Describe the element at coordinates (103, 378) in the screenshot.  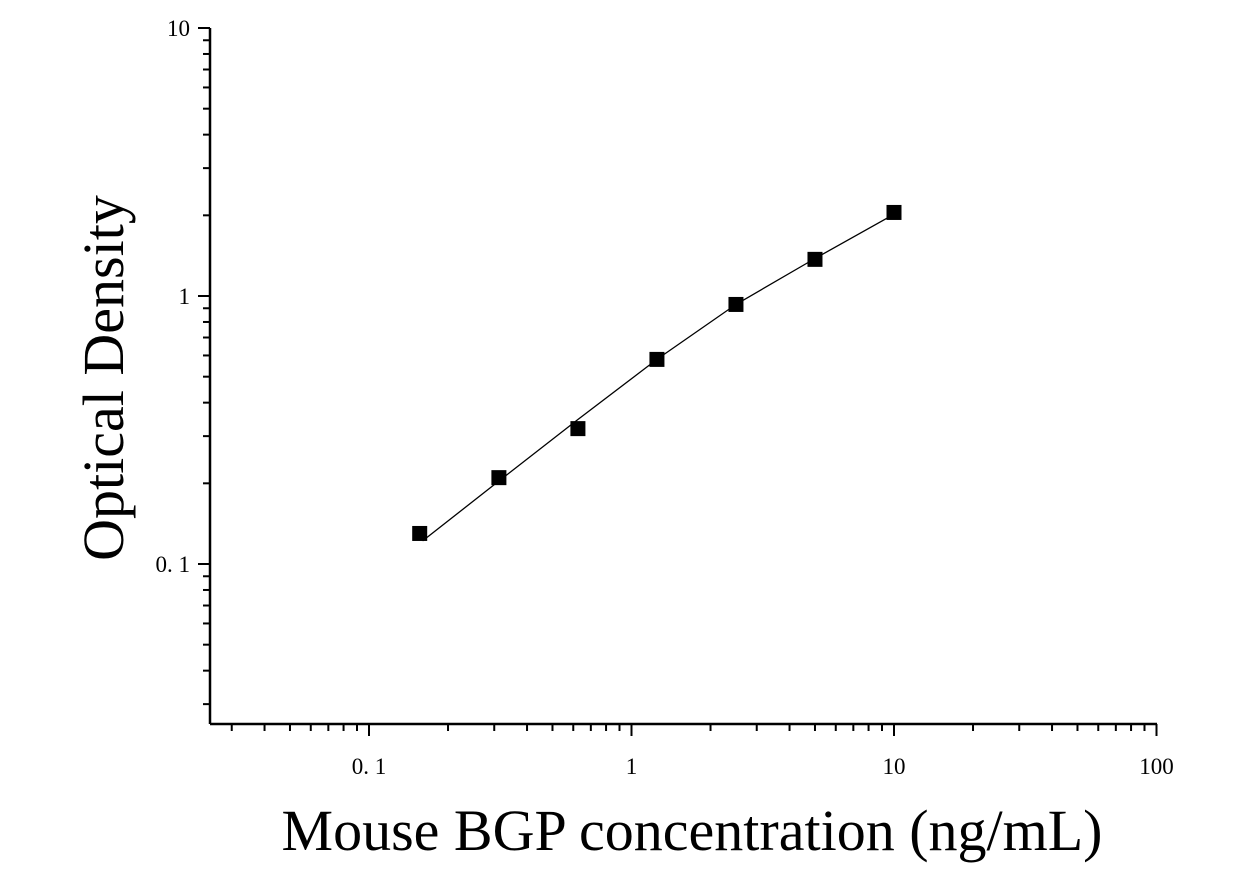
I see `y-axis-title: Optical Density` at that location.